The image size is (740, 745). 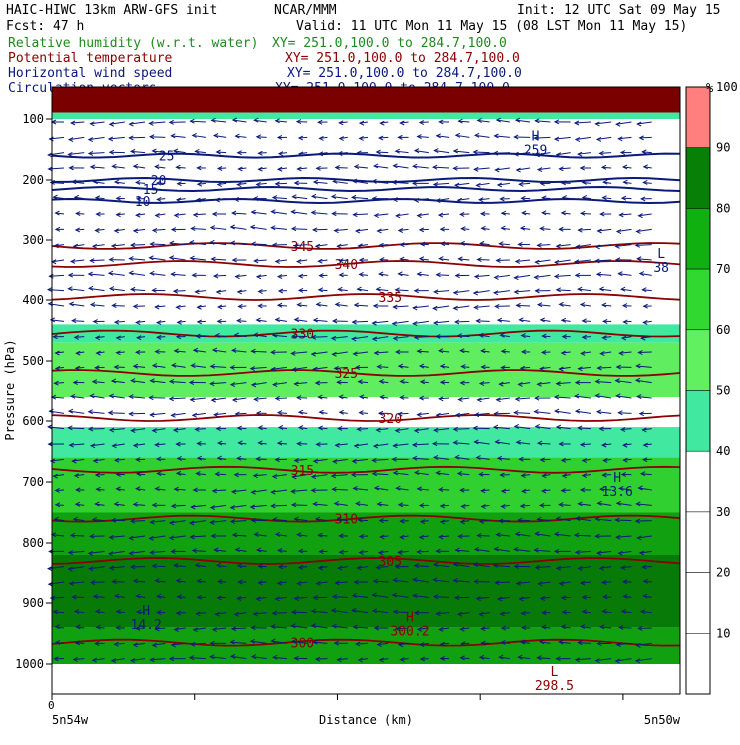 I want to click on extremum-value: 259, so click(x=535, y=150).